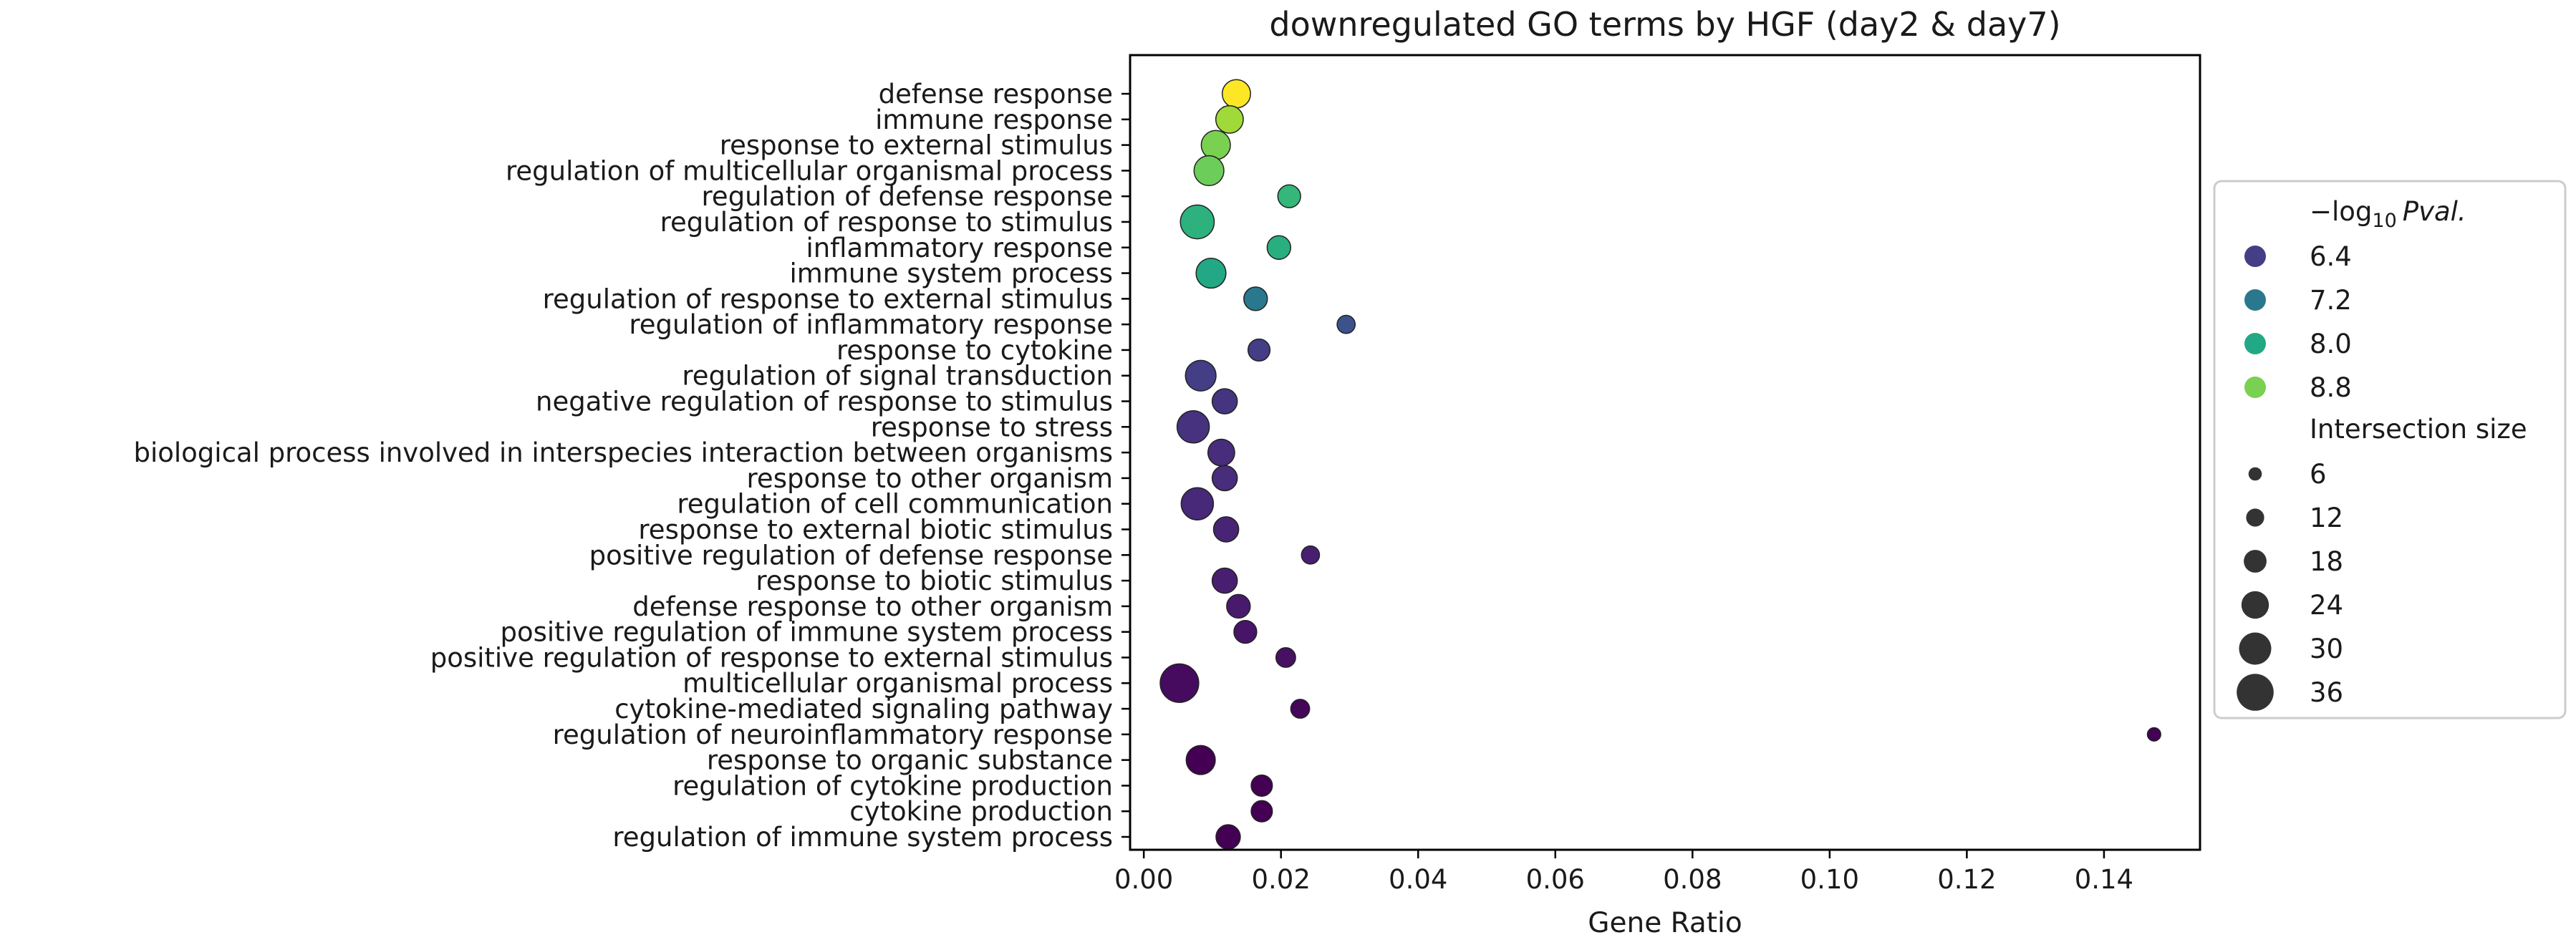  I want to click on x-tick-label: 0.00, so click(1143, 879).